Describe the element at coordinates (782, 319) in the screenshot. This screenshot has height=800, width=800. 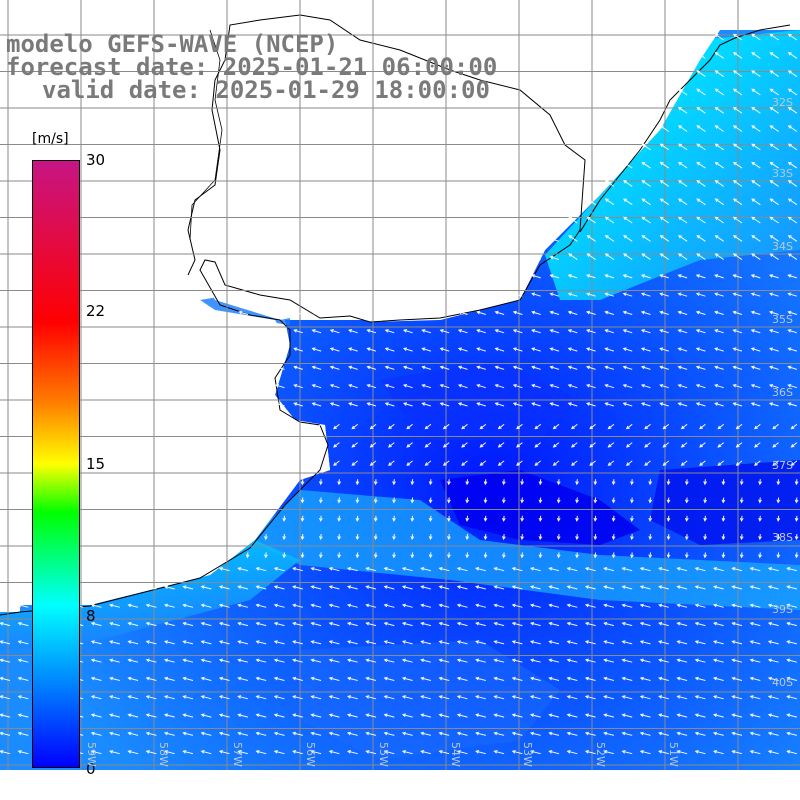
I see `lat-label-35s: 35S` at that location.